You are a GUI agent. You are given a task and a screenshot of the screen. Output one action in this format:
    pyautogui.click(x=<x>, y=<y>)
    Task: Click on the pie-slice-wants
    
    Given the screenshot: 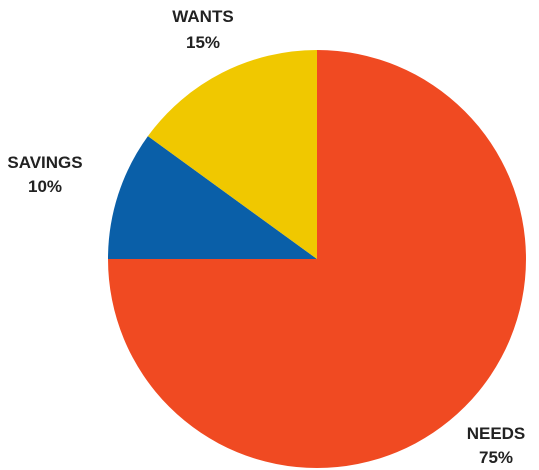 What is the action you would take?
    pyautogui.click(x=232, y=154)
    